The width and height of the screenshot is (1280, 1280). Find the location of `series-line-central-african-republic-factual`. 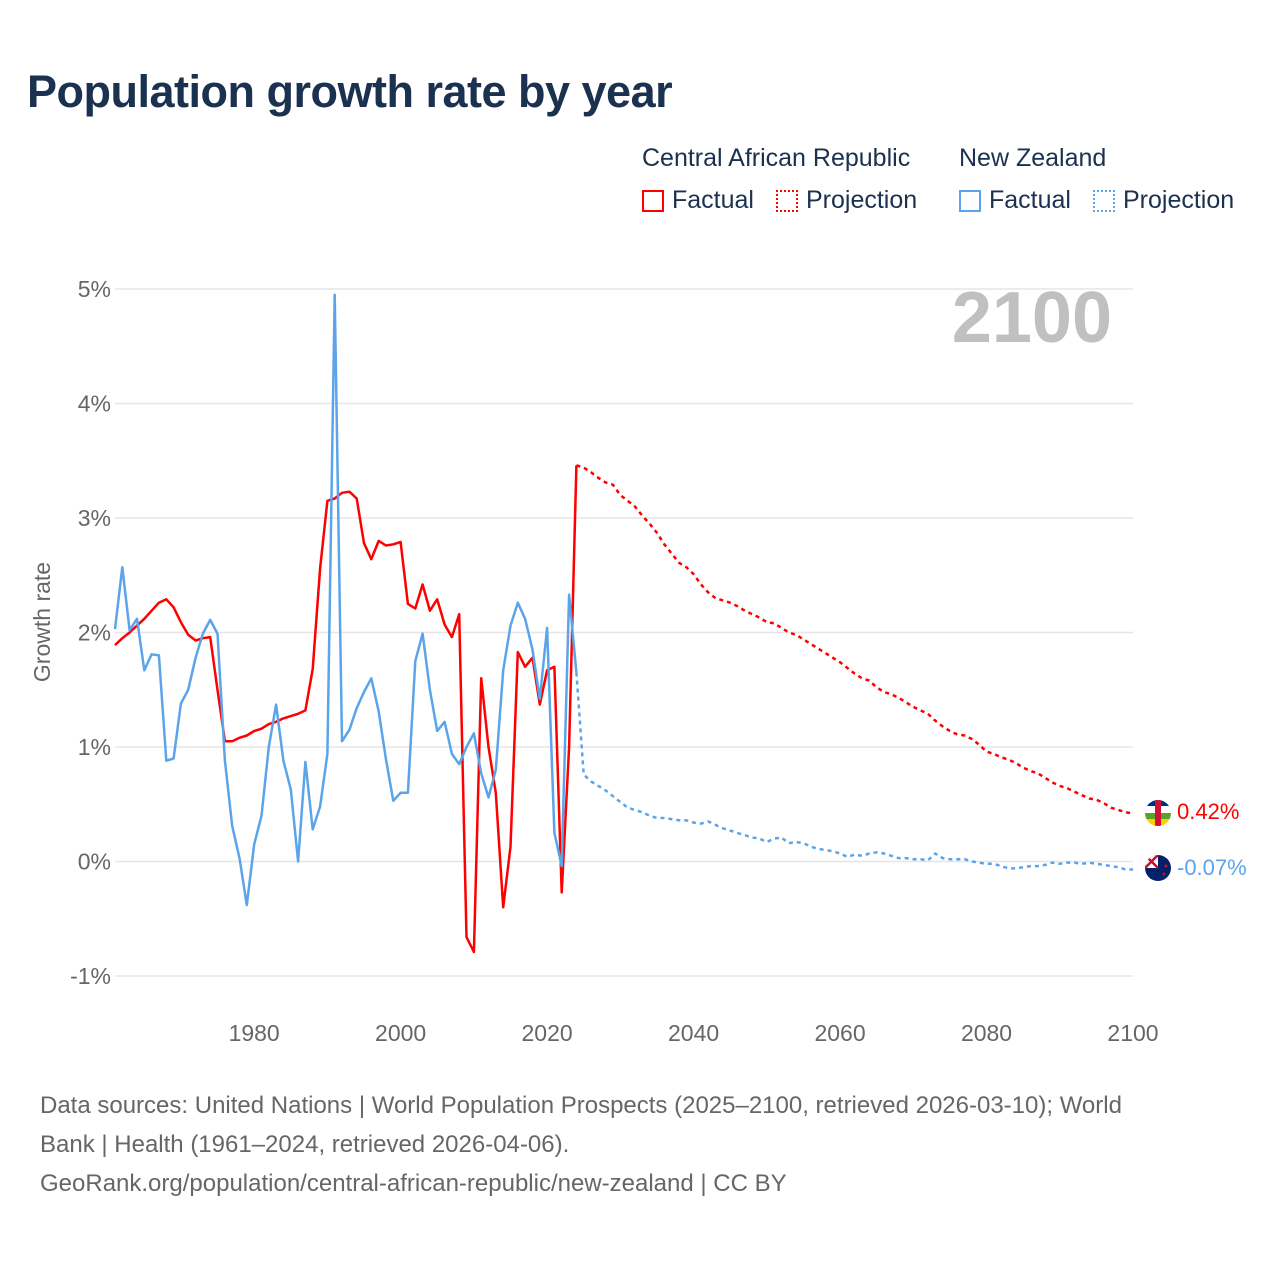

series-line-central-african-republic-factual is located at coordinates (346, 709).